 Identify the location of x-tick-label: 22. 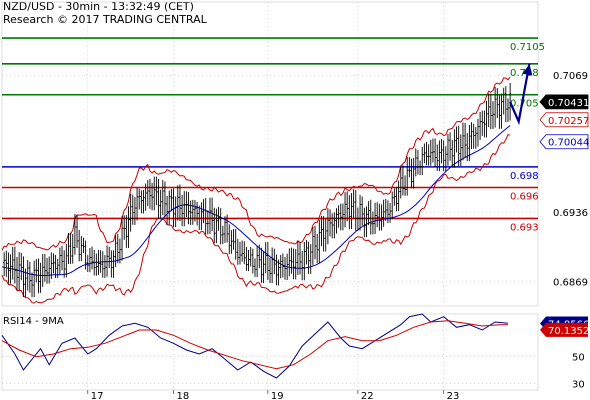
(367, 395).